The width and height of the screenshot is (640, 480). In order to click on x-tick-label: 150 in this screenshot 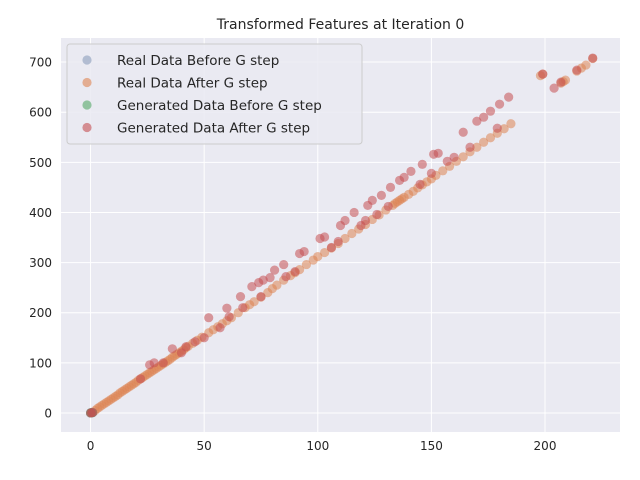, I will do `click(431, 446)`.